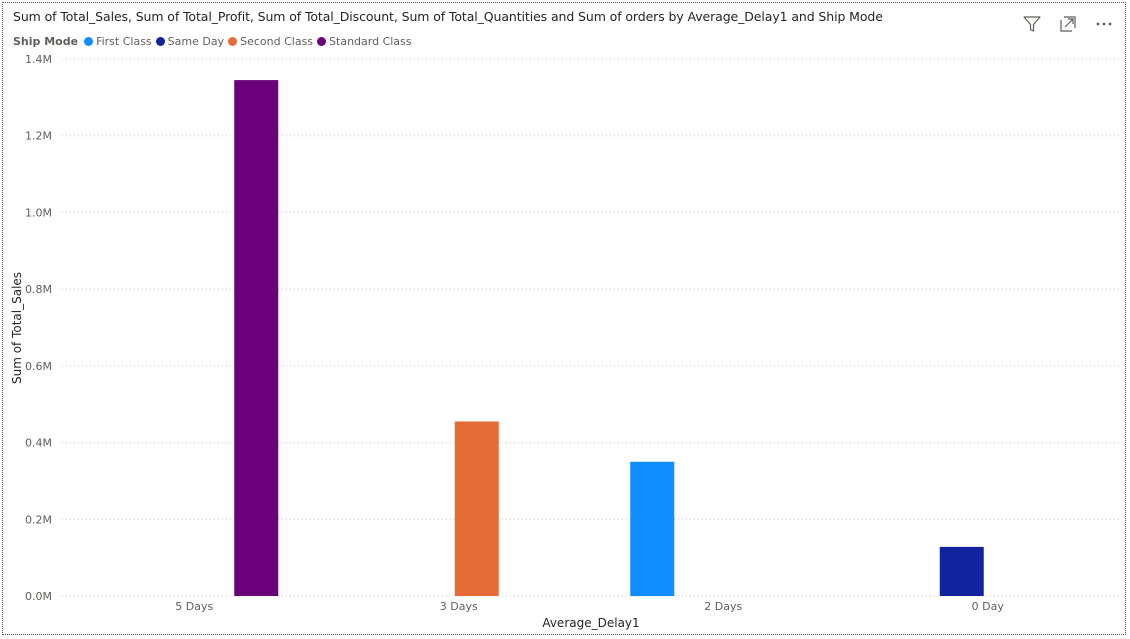 The width and height of the screenshot is (1130, 639). What do you see at coordinates (17, 328) in the screenshot?
I see `y-axis-title: Sum of Total_Sales` at bounding box center [17, 328].